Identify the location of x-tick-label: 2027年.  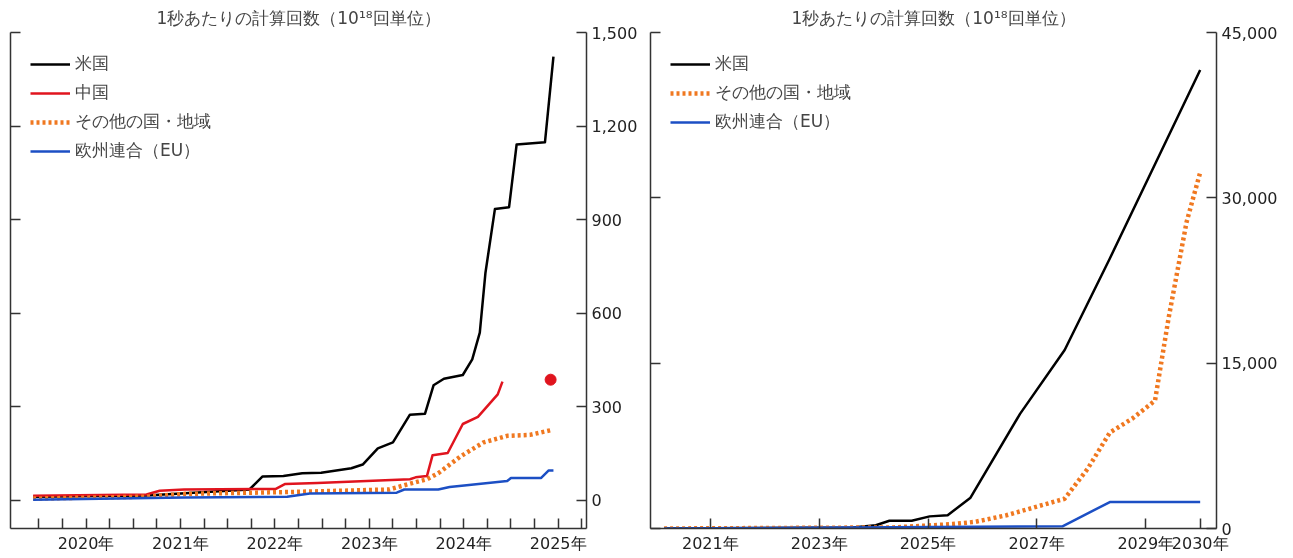
(1037, 543).